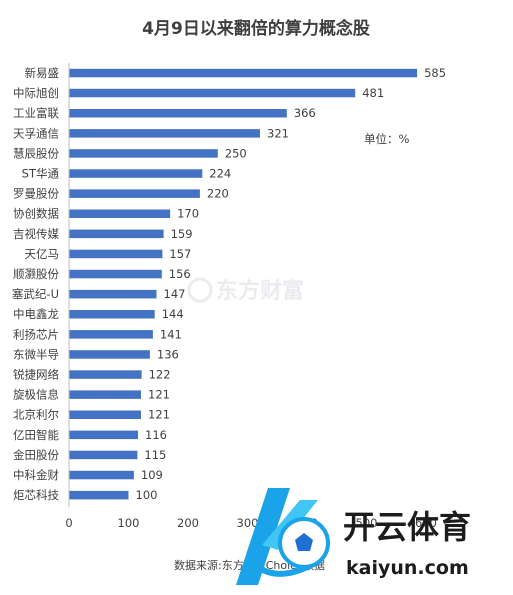  What do you see at coordinates (200, 290) in the screenshot?
I see `eastmoney-logo-icon` at bounding box center [200, 290].